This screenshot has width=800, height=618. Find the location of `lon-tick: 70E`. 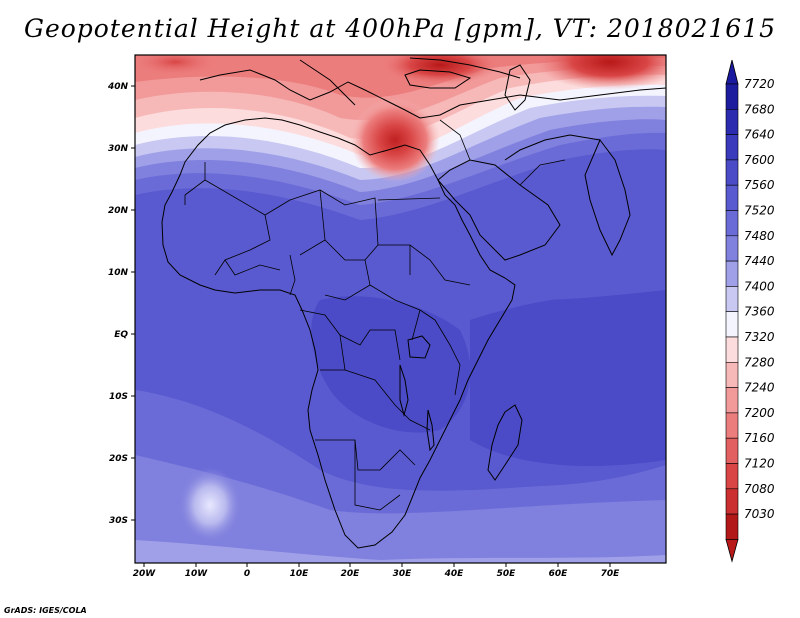

lon-tick: 70E is located at coordinates (611, 571).